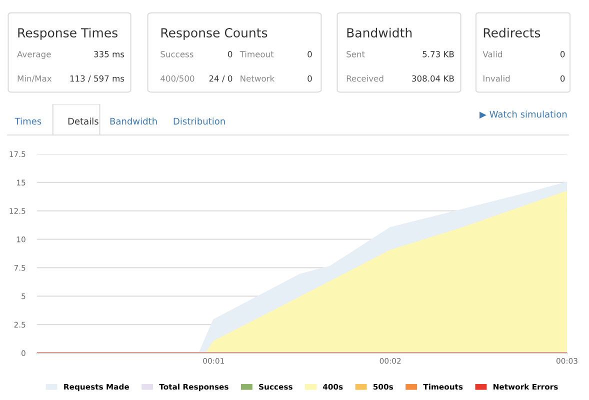 The width and height of the screenshot is (589, 400). I want to click on text: Success, so click(177, 54).